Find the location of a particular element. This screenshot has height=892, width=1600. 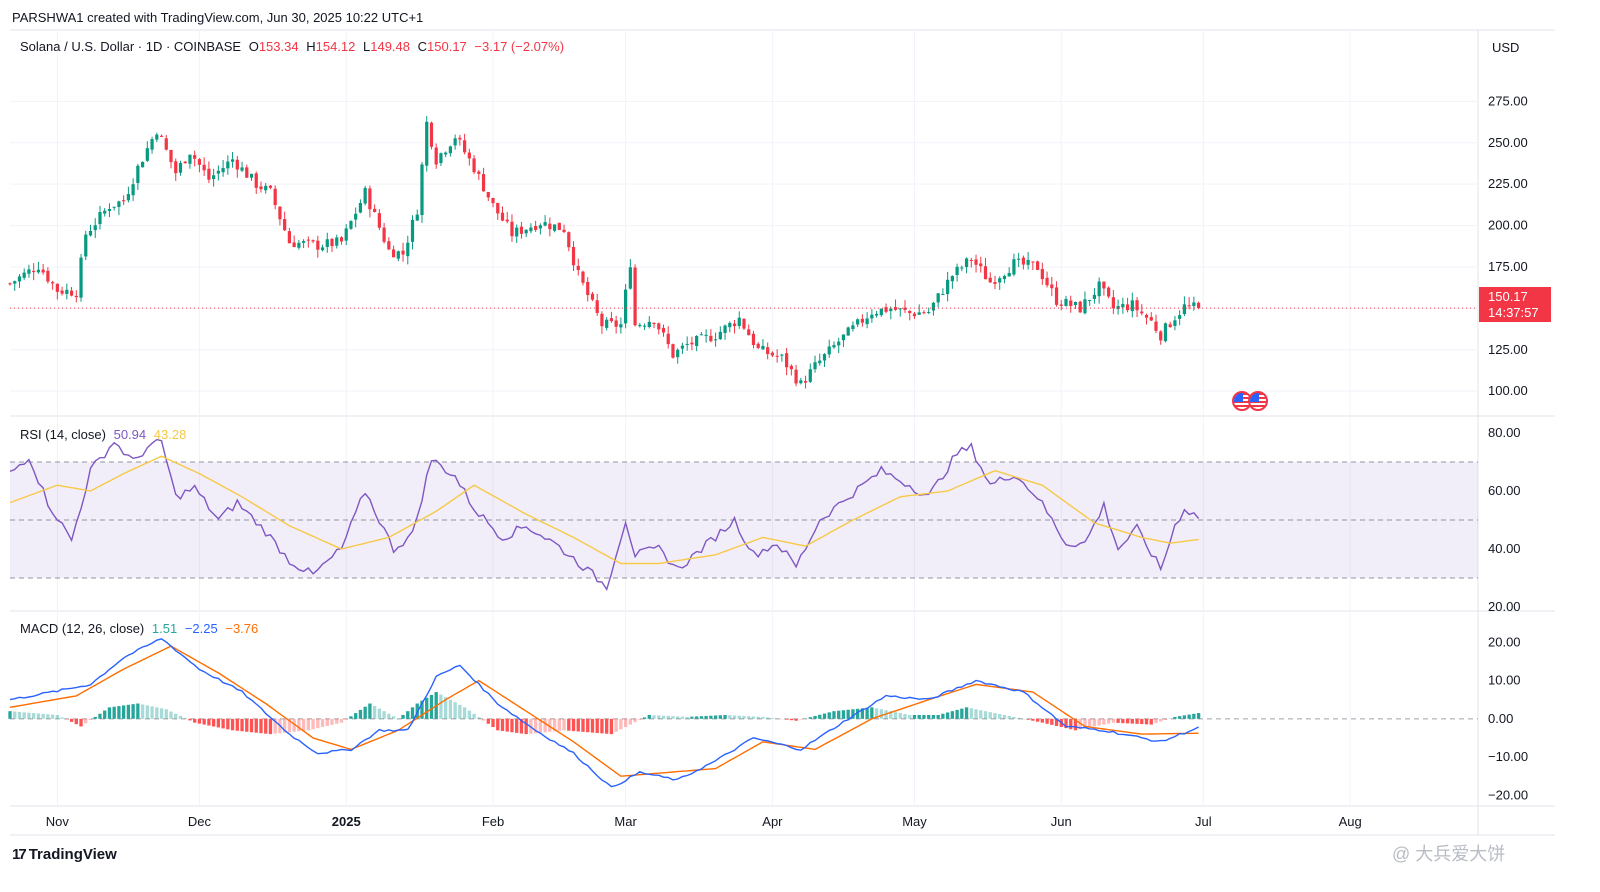

macd-axis-label: −20.00 is located at coordinates (1508, 794).